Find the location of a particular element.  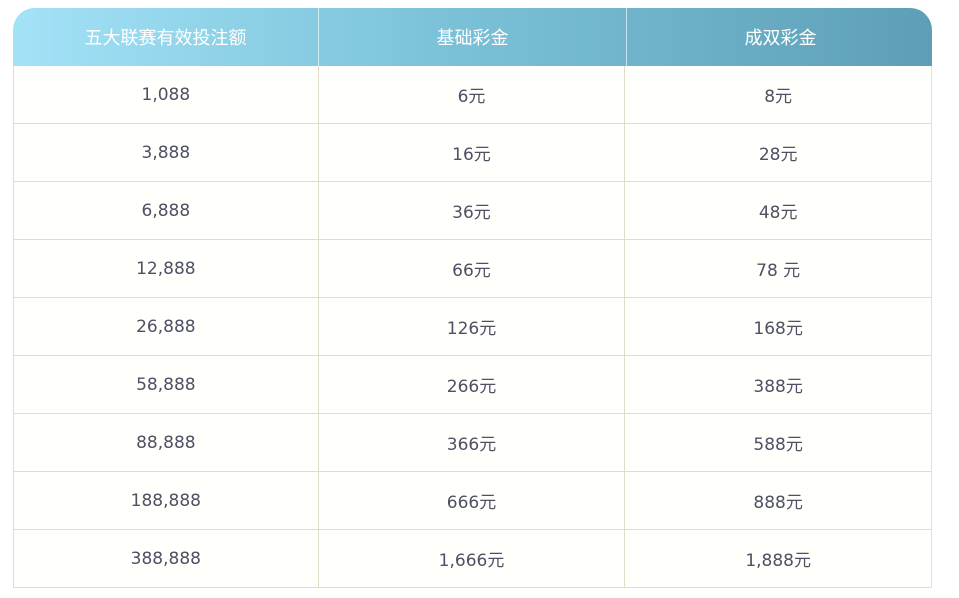

cell-base-bonus: 126元 is located at coordinates (471, 326).